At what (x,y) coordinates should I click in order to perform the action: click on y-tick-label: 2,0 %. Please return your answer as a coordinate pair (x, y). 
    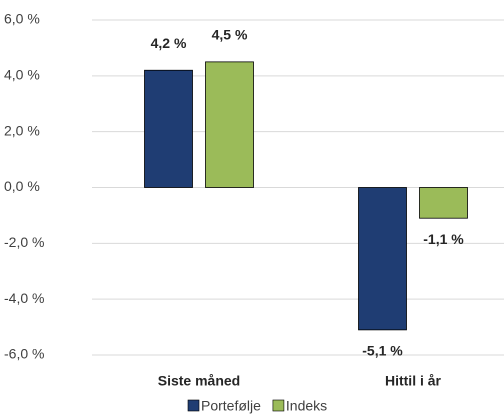
    Looking at the image, I should click on (22, 130).